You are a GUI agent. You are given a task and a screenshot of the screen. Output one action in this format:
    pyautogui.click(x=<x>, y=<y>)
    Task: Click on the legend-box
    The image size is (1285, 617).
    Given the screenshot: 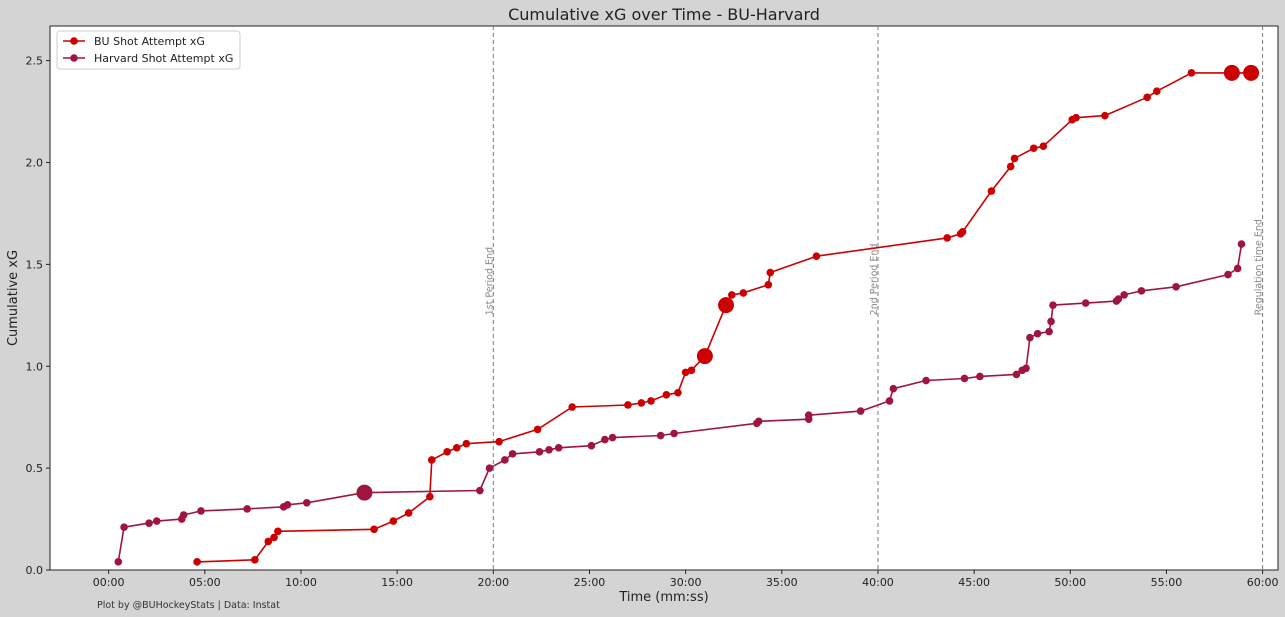 What is the action you would take?
    pyautogui.click(x=148, y=50)
    